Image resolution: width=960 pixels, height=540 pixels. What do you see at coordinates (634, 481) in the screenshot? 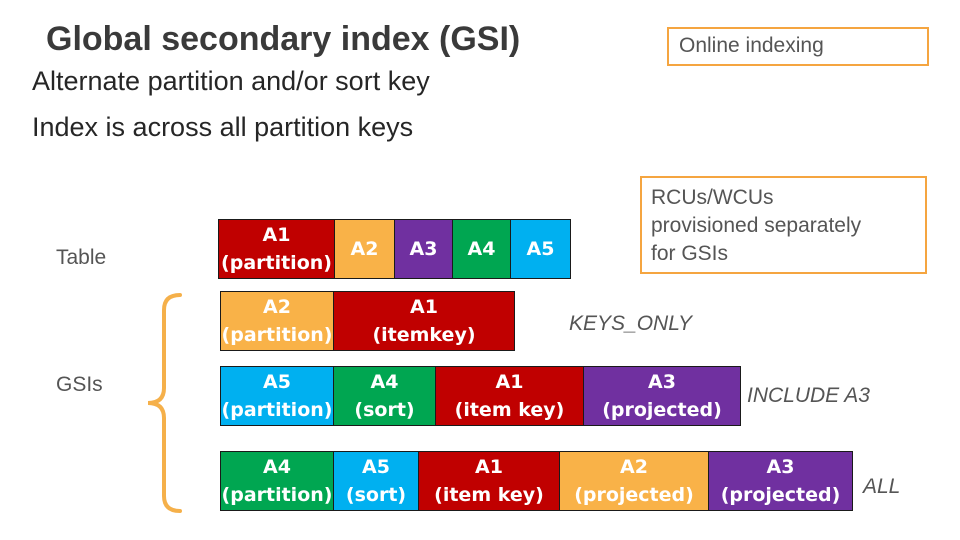
I see `attribute-cell-a2: A2 (projected)` at bounding box center [634, 481].